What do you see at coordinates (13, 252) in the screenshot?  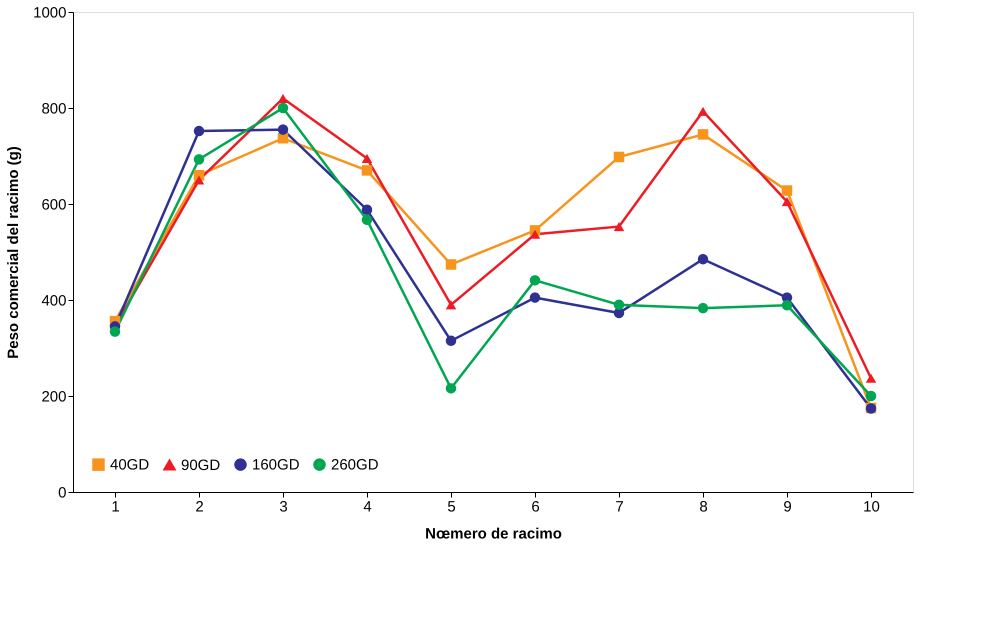 I see `y-axis-title: Peso comercial del racimo (g)` at bounding box center [13, 252].